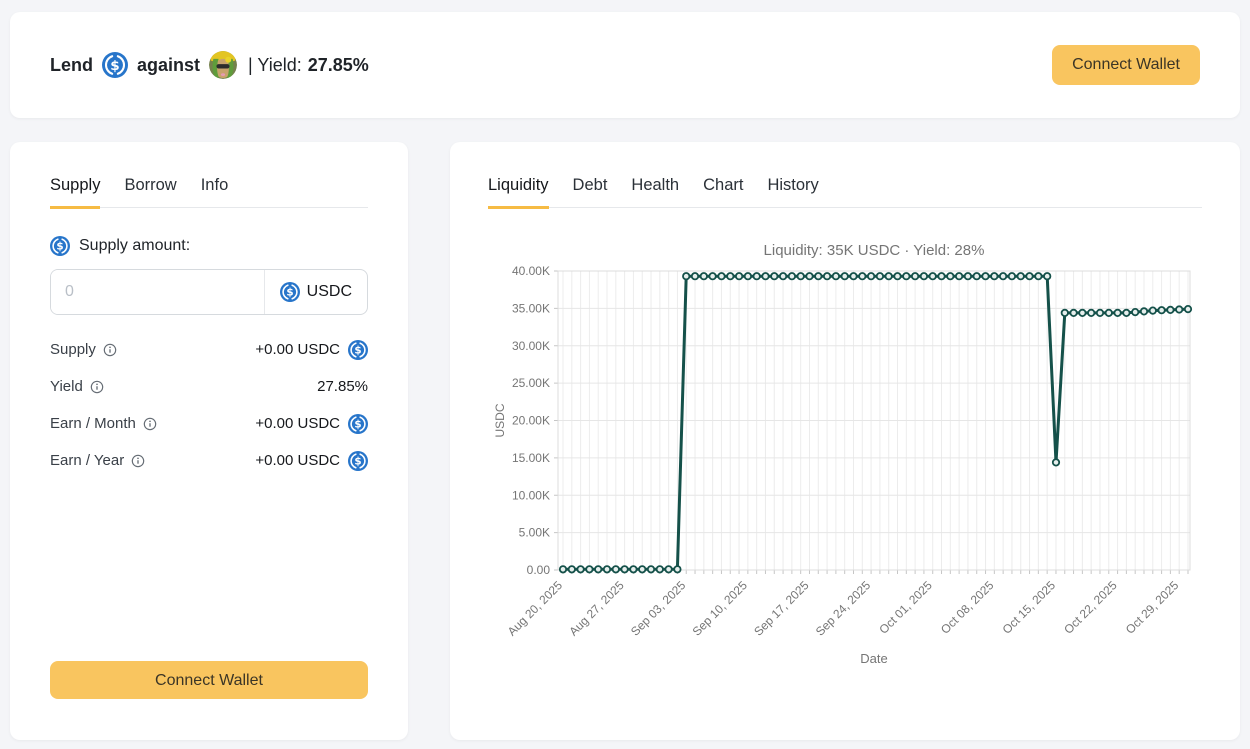 This screenshot has height=749, width=1250. Describe the element at coordinates (1029, 607) in the screenshot. I see `svg-text: Oct 15, 2025` at that location.